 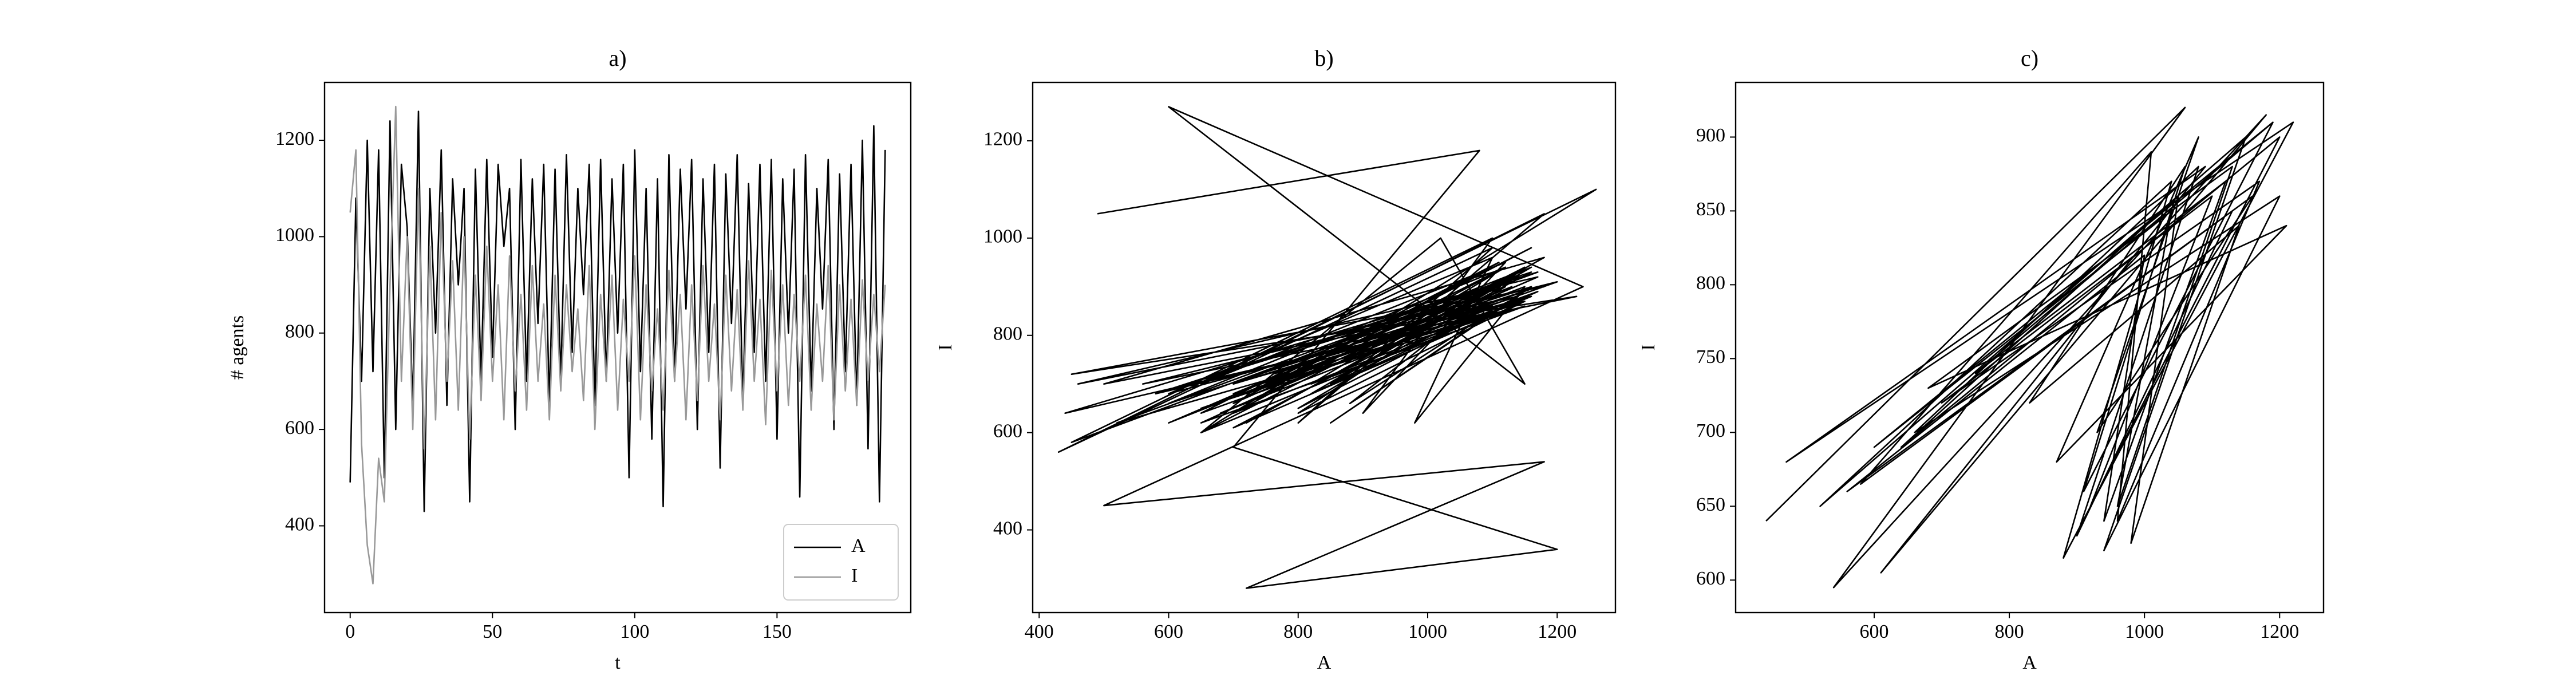 I want to click on y-tick-label: 900, so click(x=1710, y=135).